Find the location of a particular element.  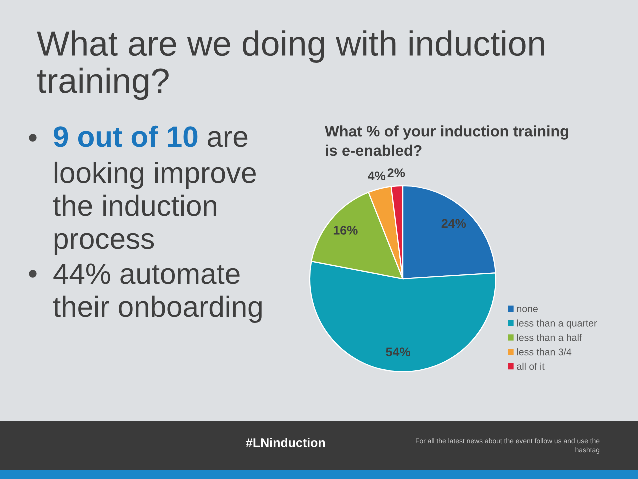

text: 44% automate their onboarding is located at coordinates (157, 294).